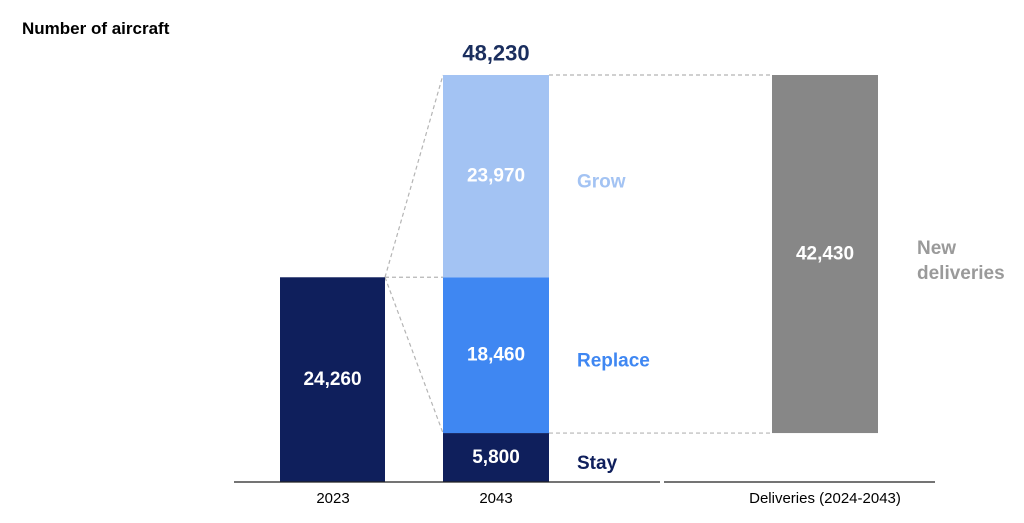  I want to click on bar-2043-replace, so click(496, 355).